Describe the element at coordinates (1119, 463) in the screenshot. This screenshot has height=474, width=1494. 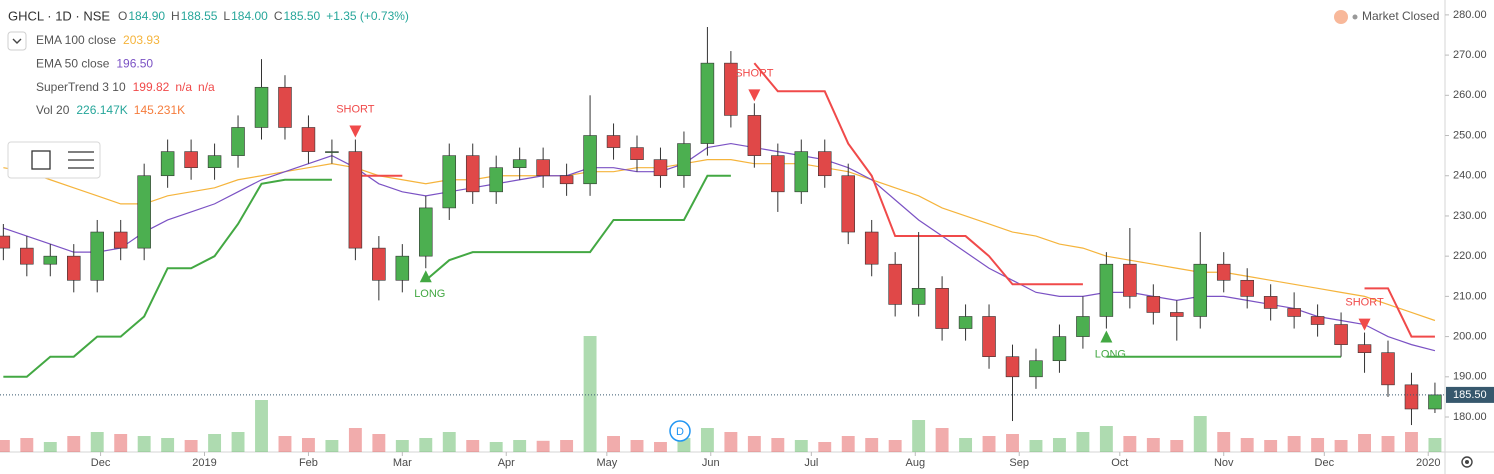
I see `x-tick-label: Oct` at that location.